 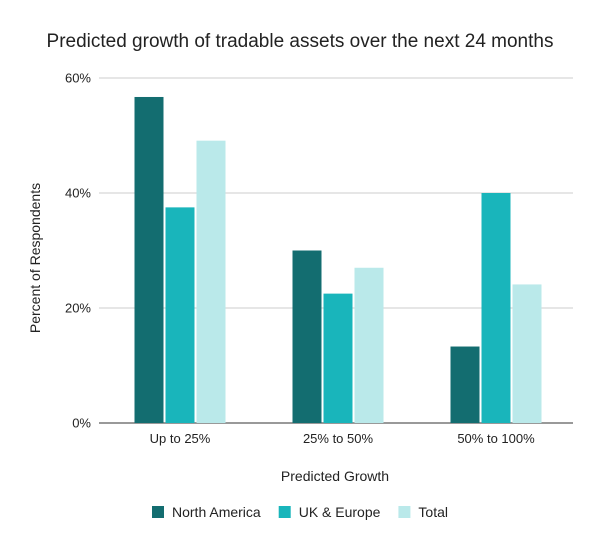 I want to click on legend-item: UK & Europe, so click(x=329, y=512).